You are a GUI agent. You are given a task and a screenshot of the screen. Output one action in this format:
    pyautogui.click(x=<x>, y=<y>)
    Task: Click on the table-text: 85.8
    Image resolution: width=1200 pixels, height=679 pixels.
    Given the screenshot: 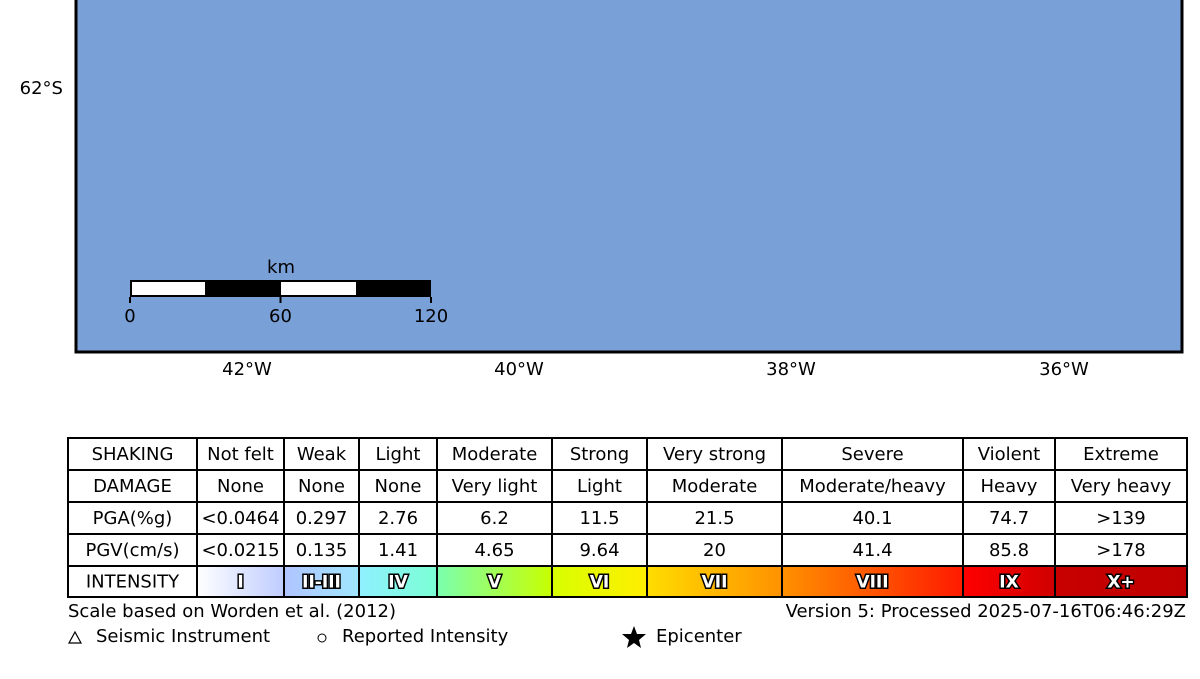 What is the action you would take?
    pyautogui.click(x=1009, y=550)
    